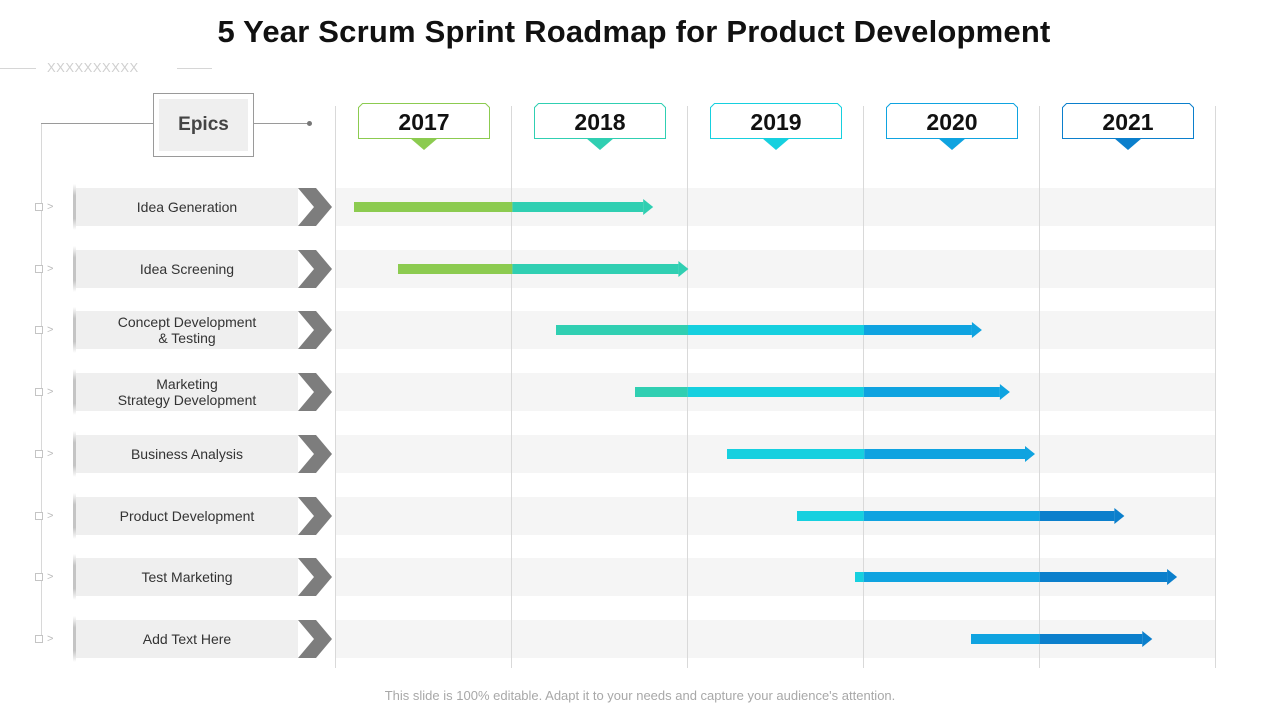 This screenshot has width=1280, height=720. Describe the element at coordinates (309, 123) in the screenshot. I see `epics-connector-dot` at that location.